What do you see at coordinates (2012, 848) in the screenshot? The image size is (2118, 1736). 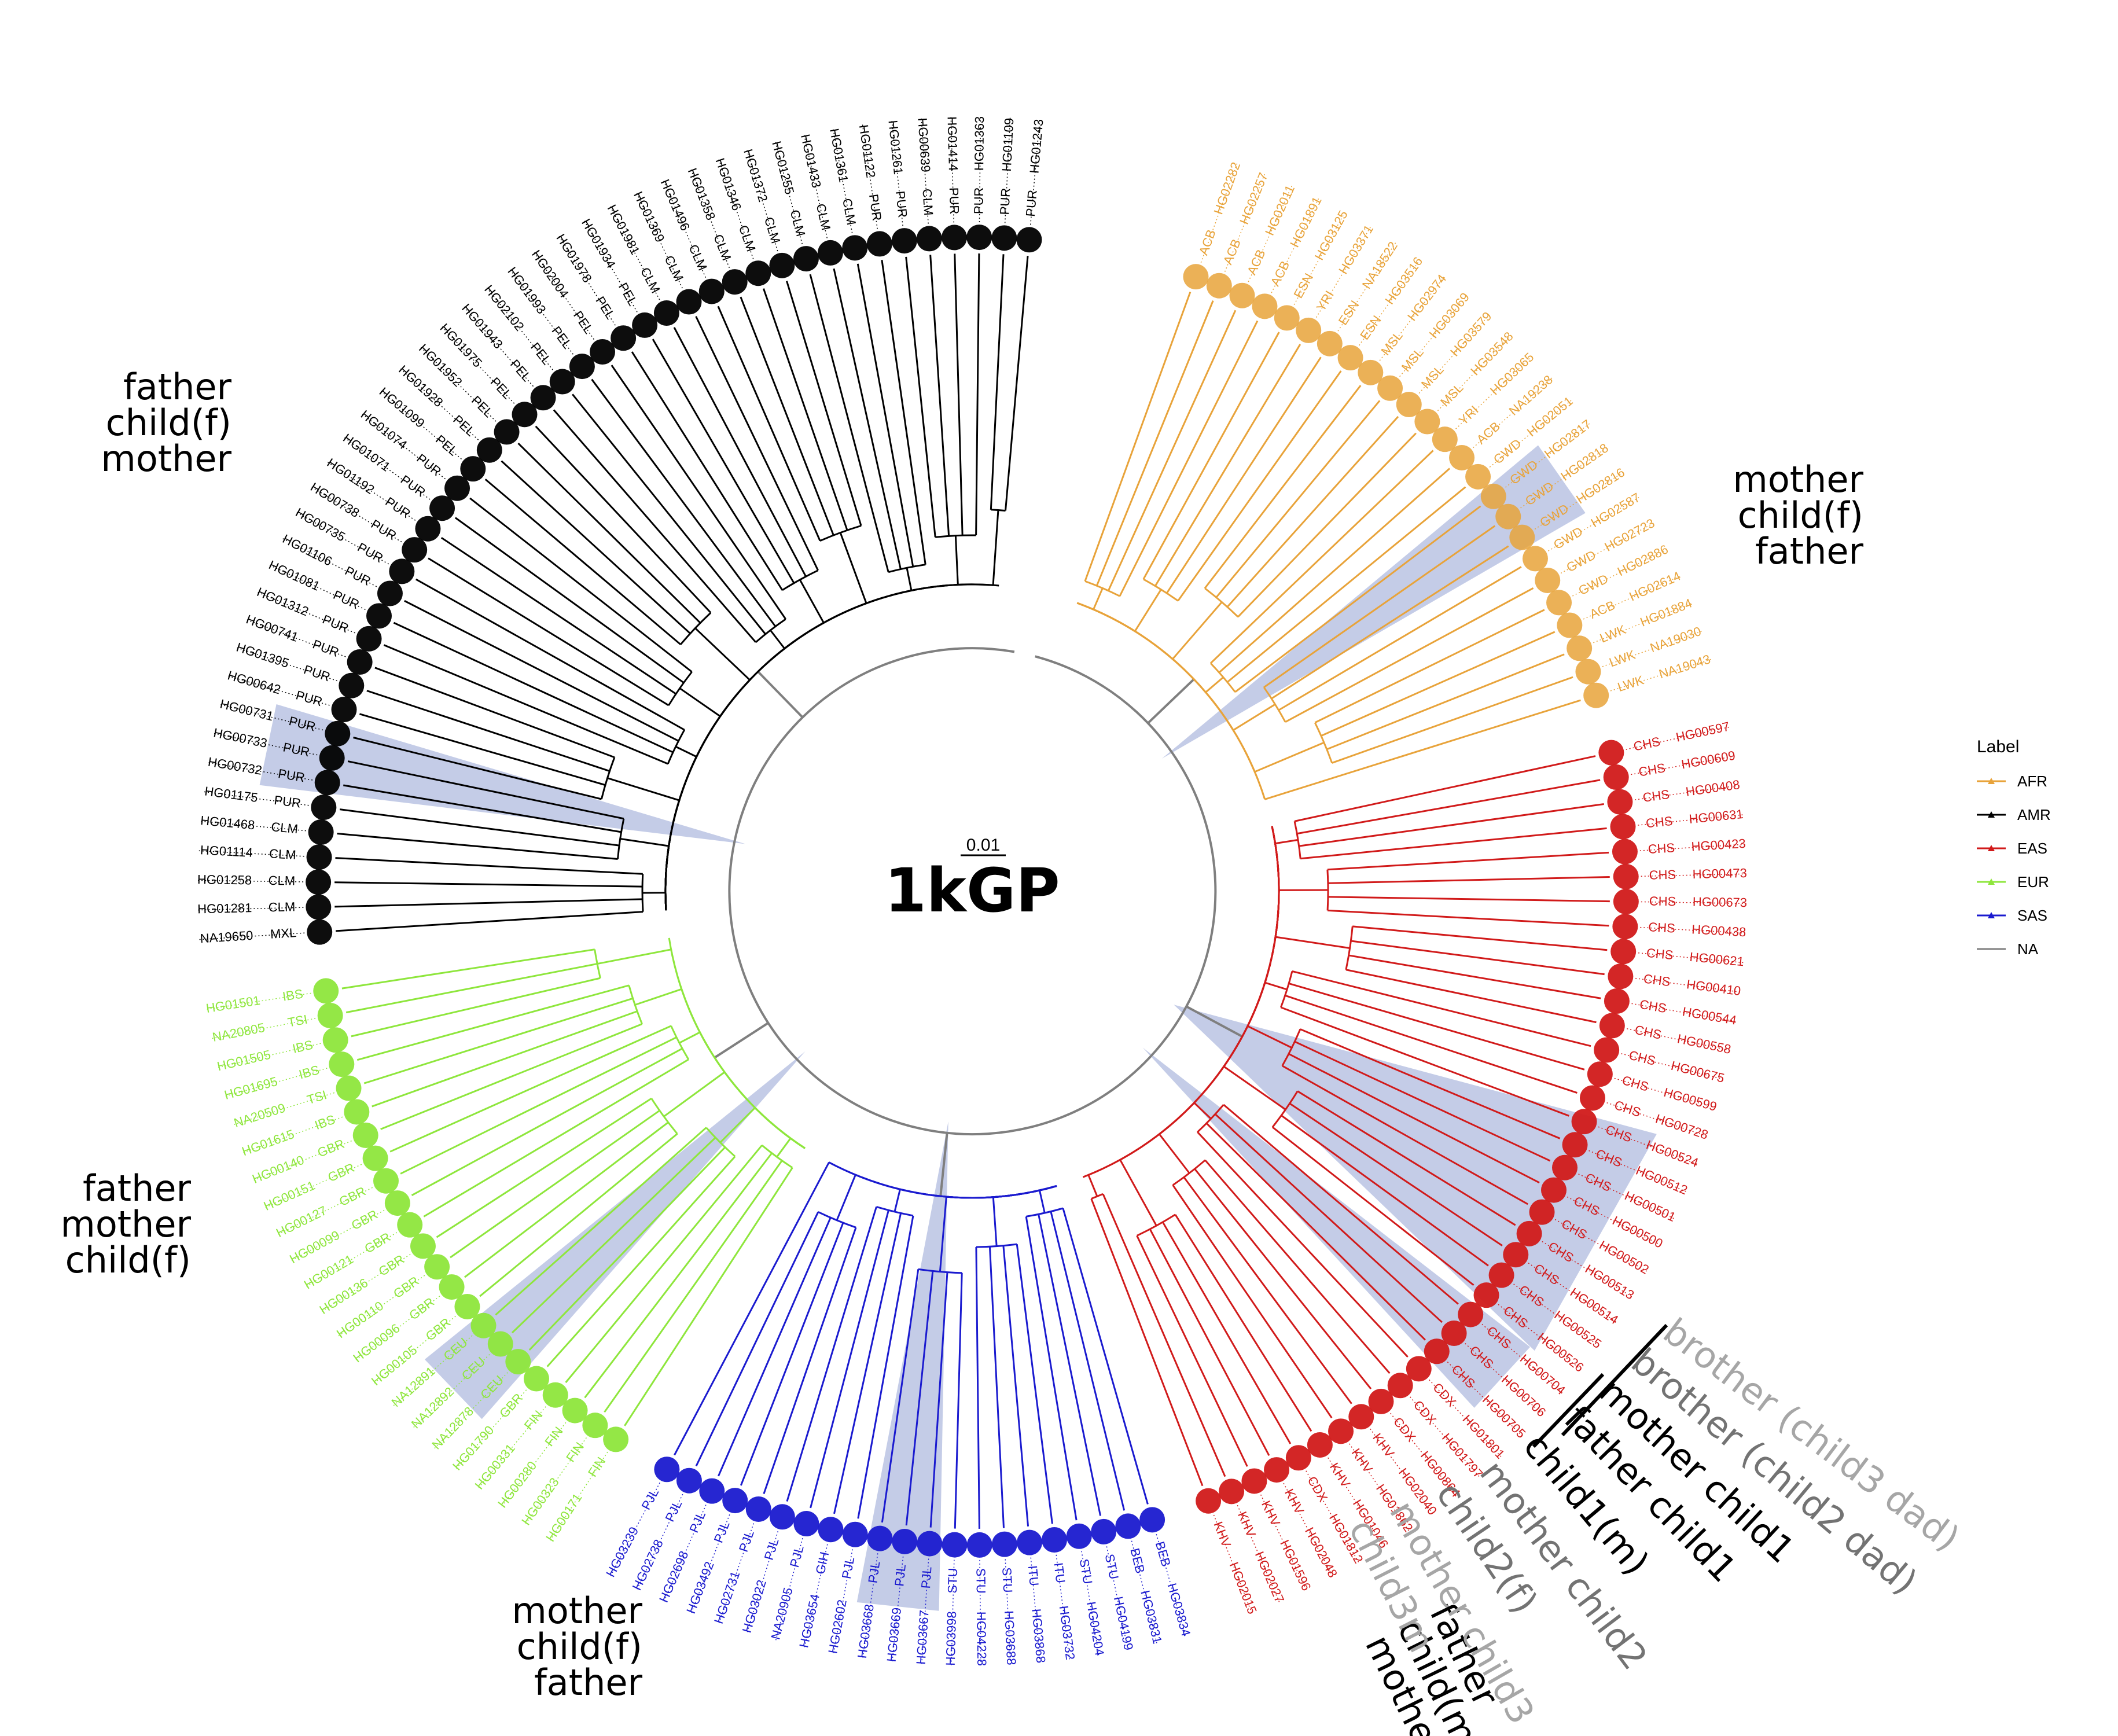 I see `legend-item: EAS` at bounding box center [2012, 848].